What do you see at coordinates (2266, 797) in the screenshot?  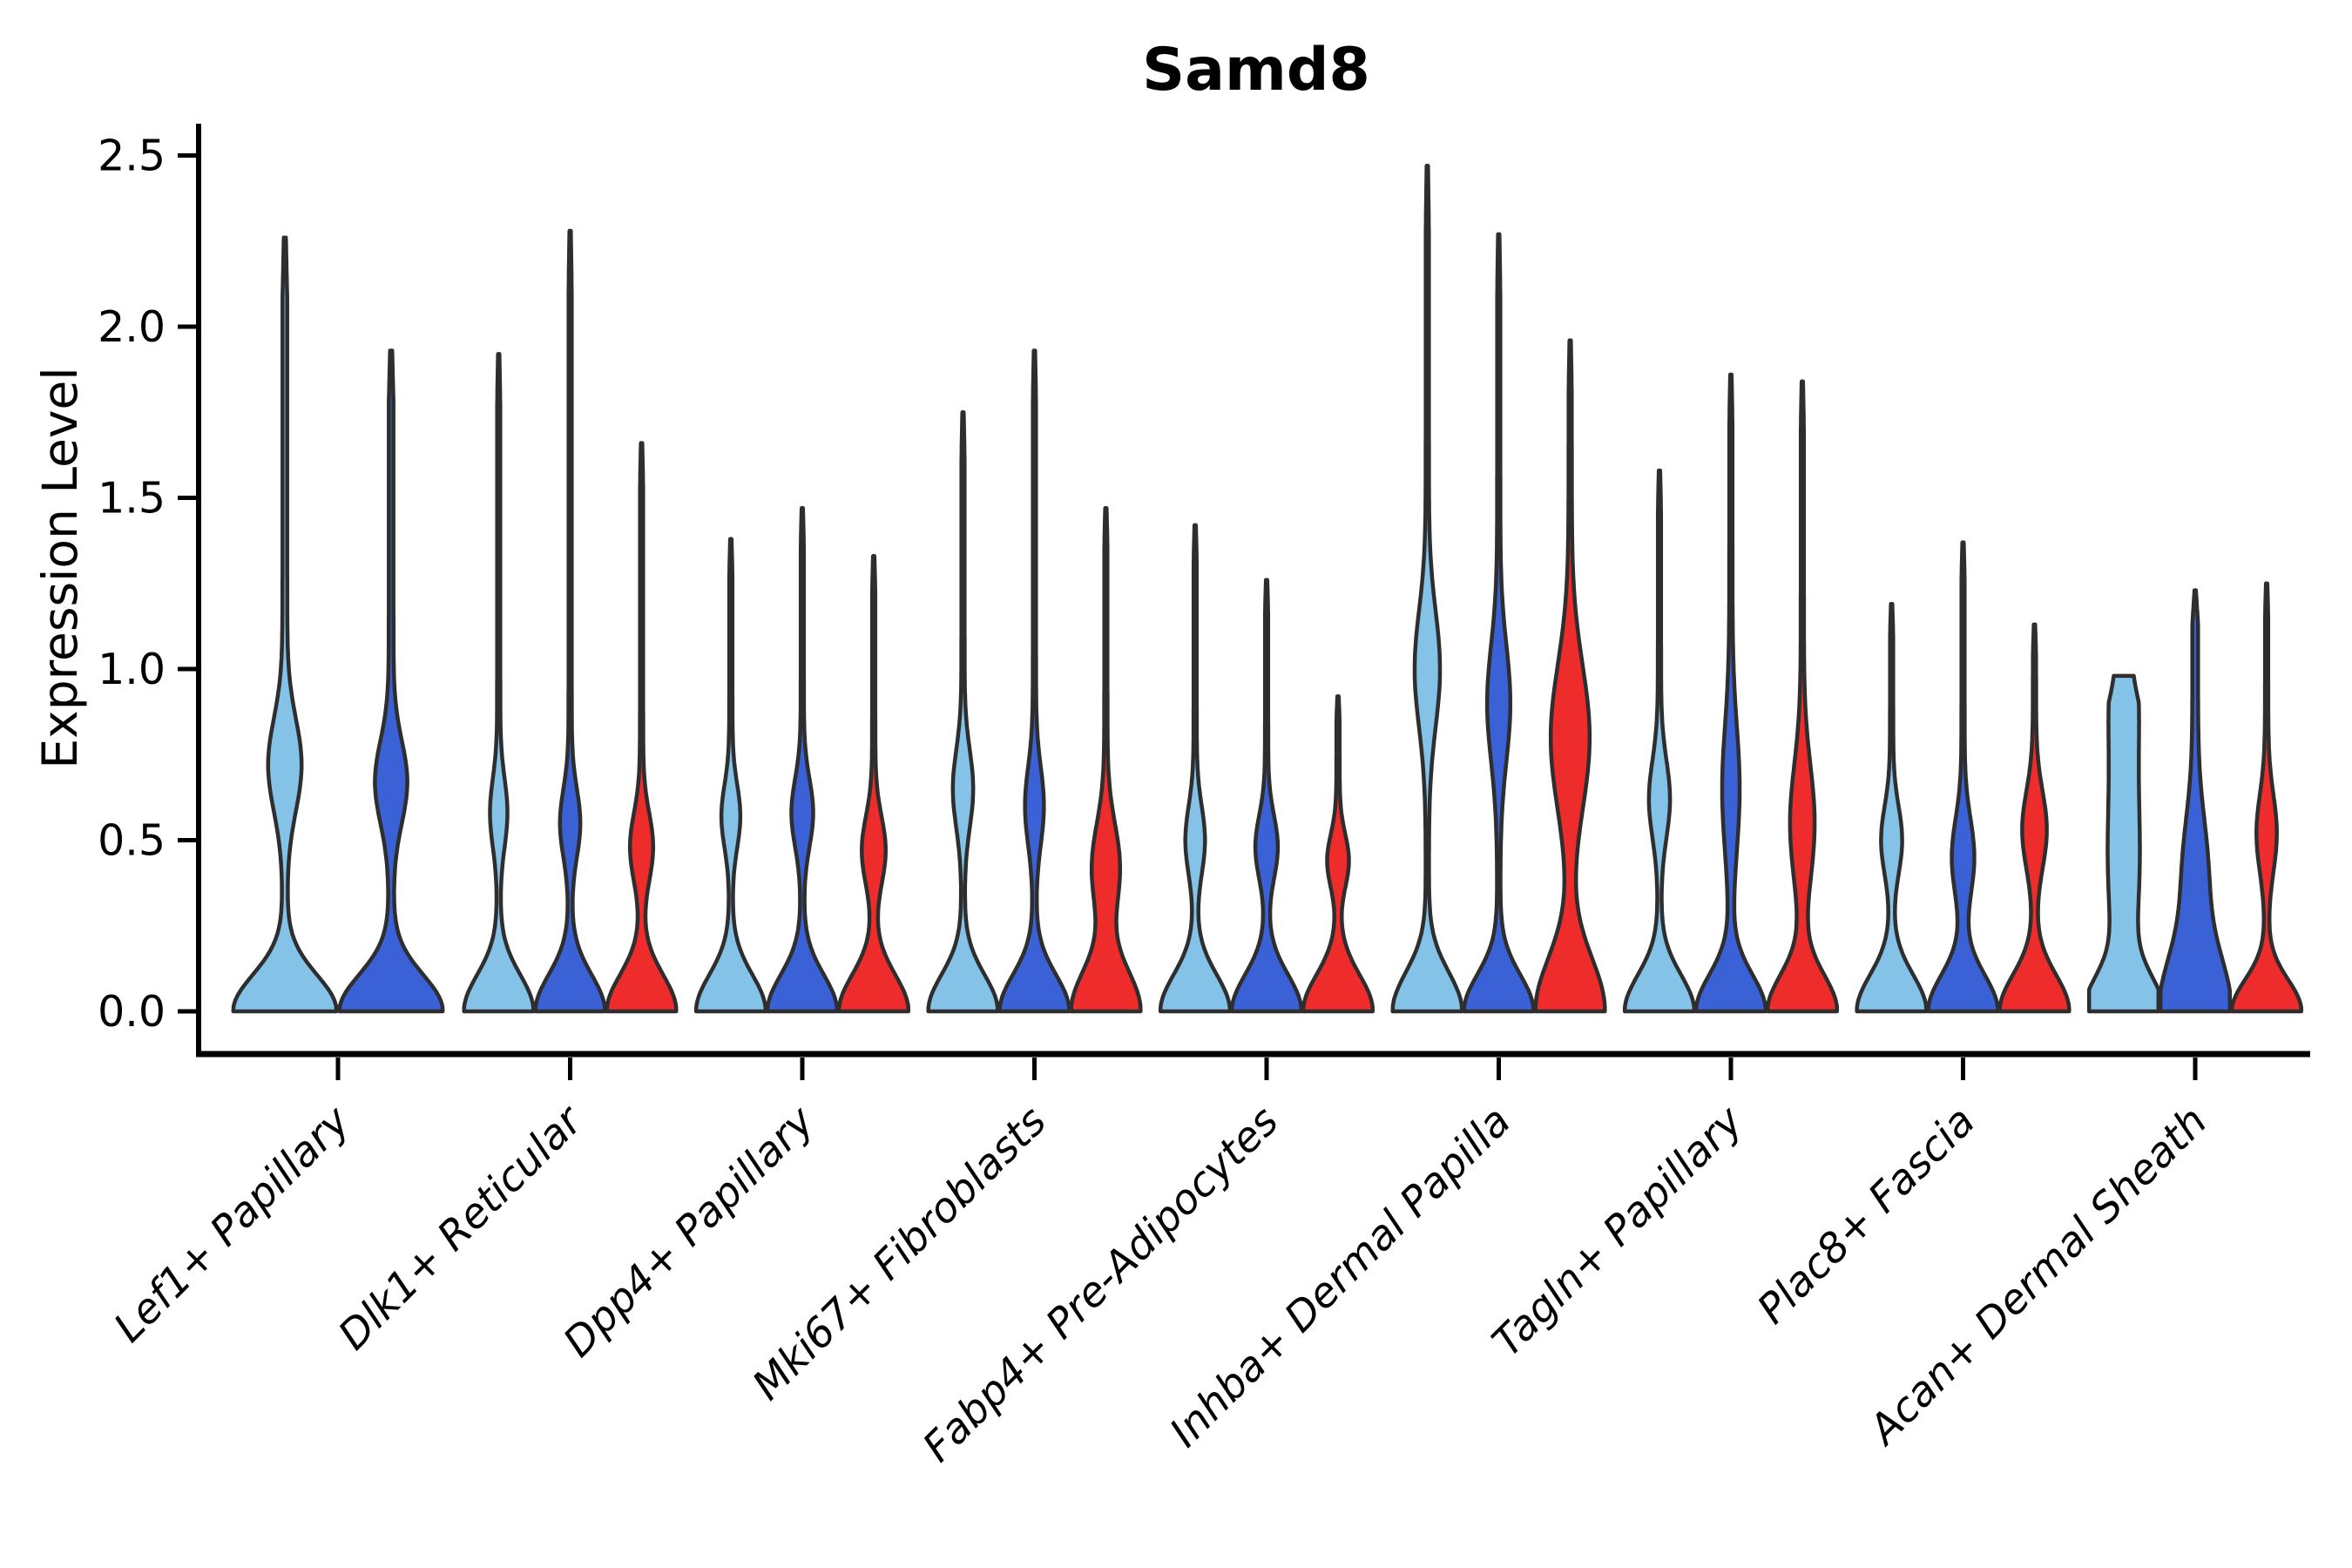 I see `violin-8-split2` at bounding box center [2266, 797].